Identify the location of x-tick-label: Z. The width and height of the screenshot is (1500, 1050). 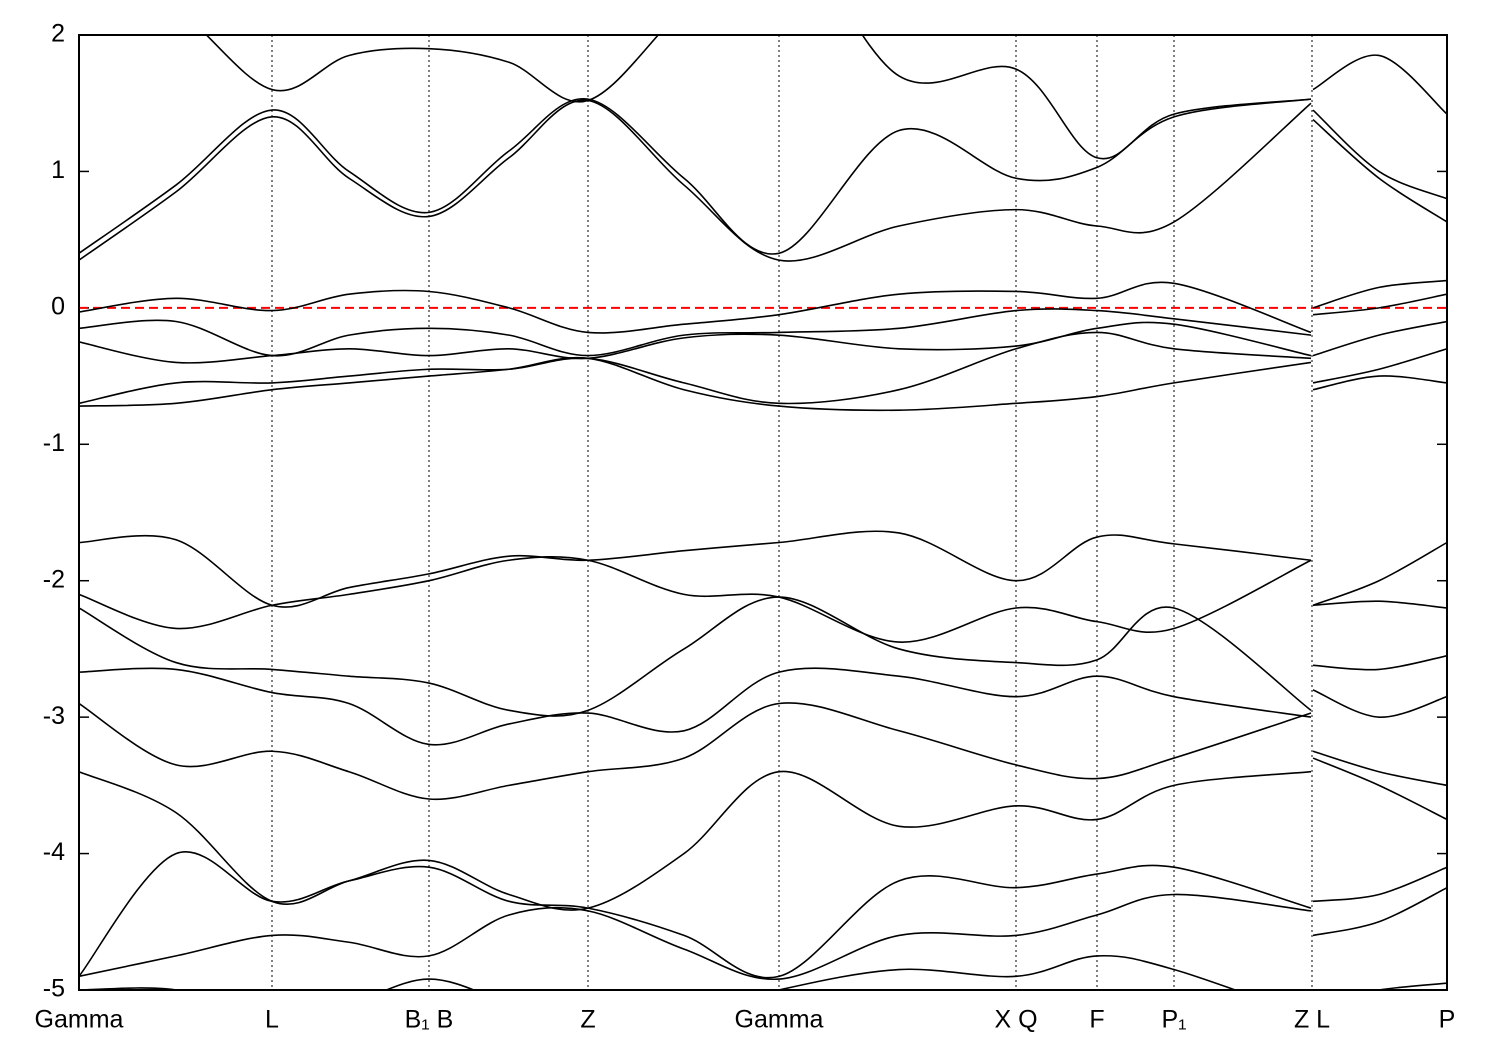
(587, 1020).